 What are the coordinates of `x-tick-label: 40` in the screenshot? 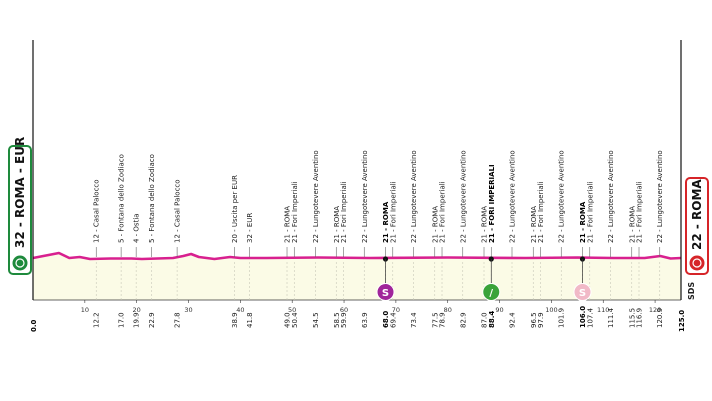 It's located at (240, 310).